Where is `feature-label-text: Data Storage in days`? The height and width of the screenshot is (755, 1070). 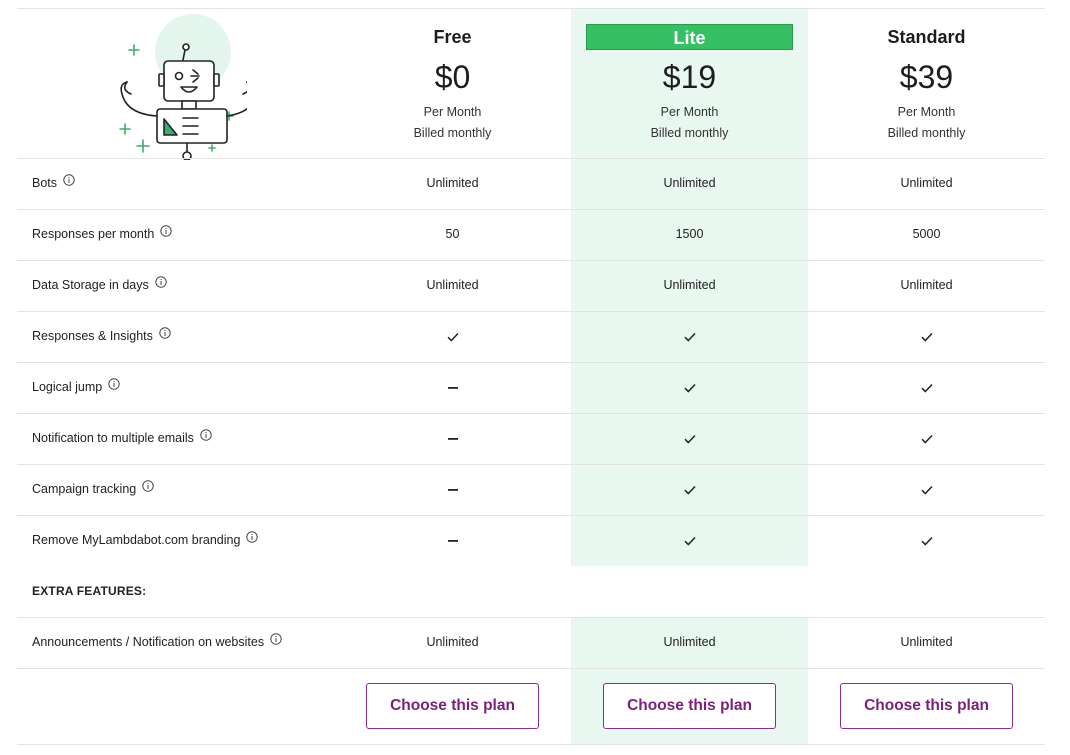
feature-label-text: Data Storage in days is located at coordinates (90, 285).